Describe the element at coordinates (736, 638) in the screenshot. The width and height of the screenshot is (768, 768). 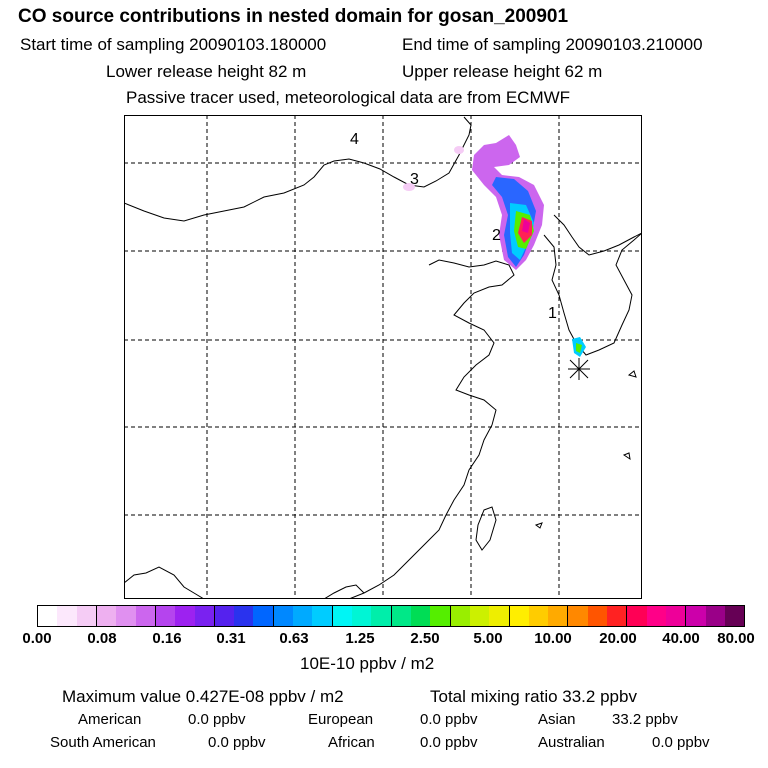
I see `colorbar-tick: 80.00` at that location.